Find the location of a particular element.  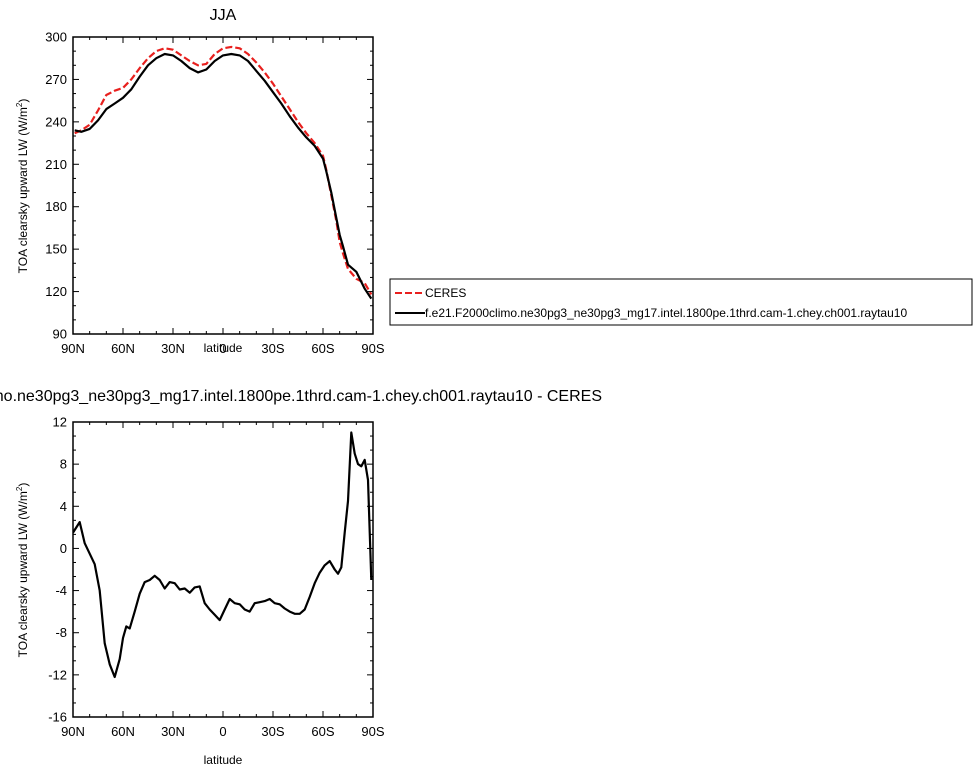

y-tick-label: 240 is located at coordinates (56, 121).